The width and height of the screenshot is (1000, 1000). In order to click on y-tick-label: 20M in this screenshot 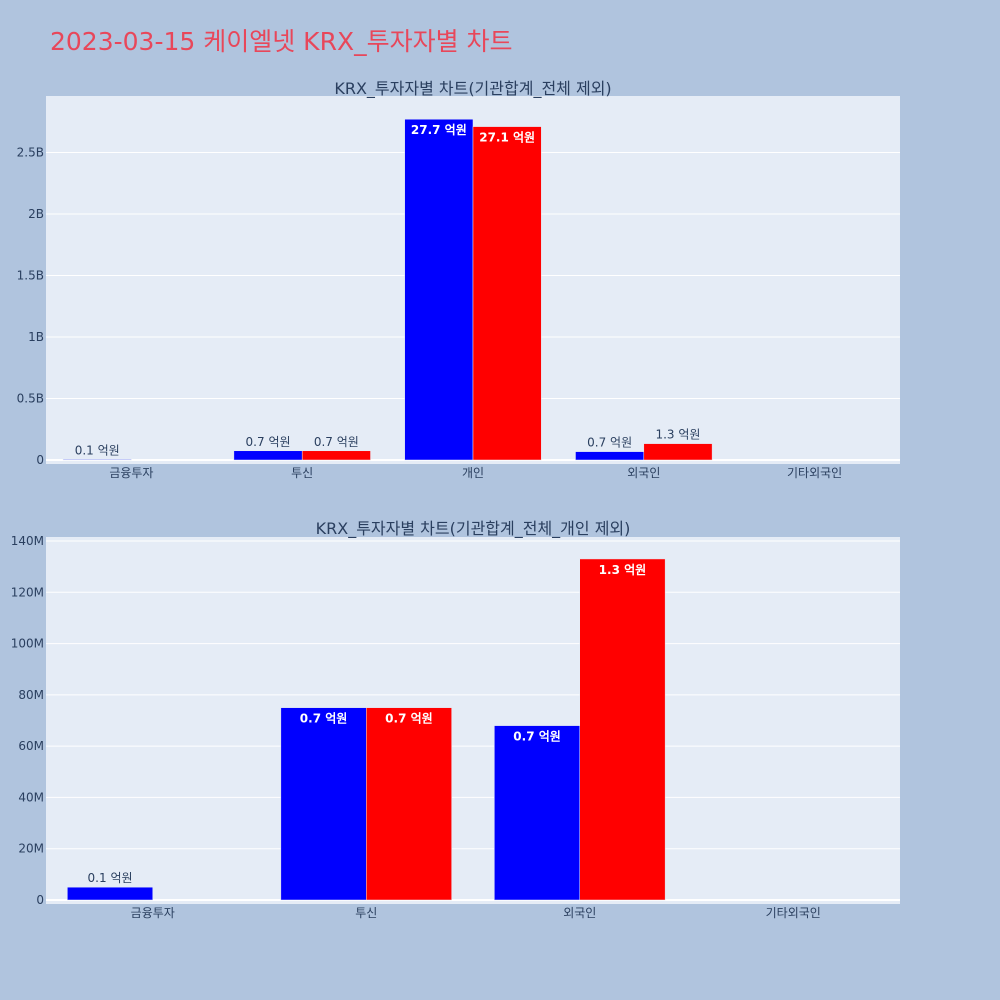, I will do `click(31, 849)`.